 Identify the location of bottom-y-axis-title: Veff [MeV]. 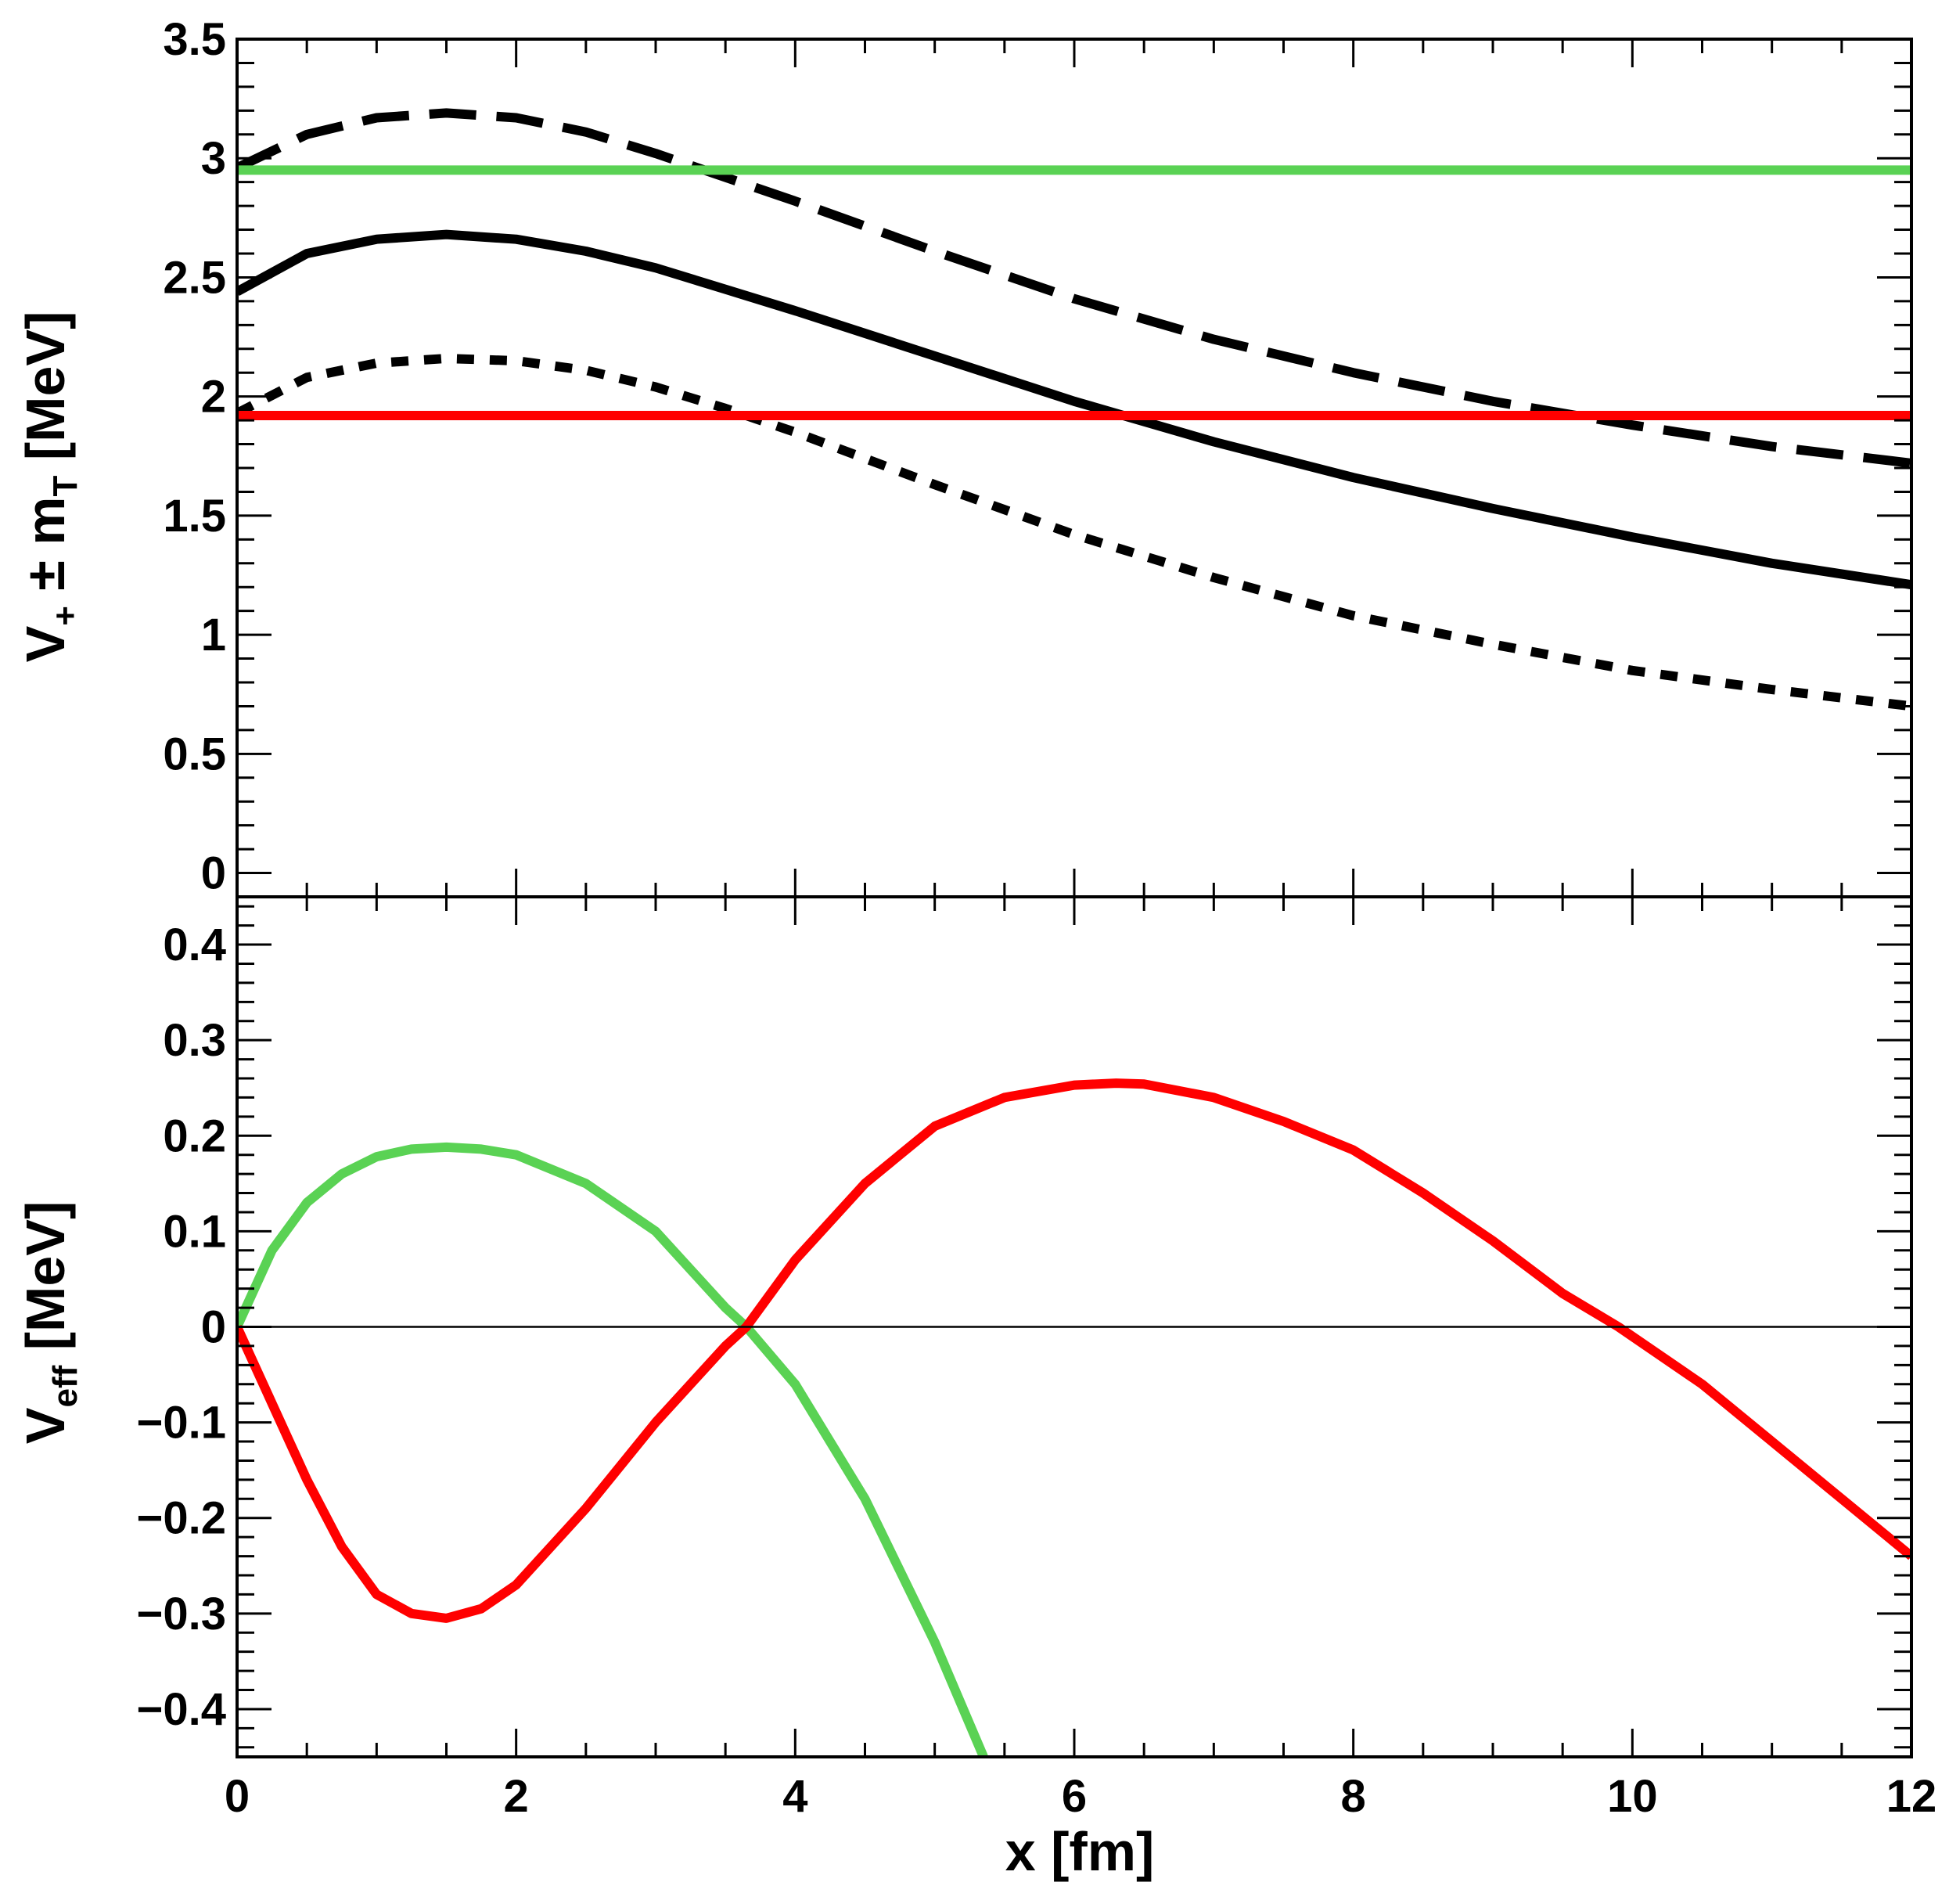
(50, 1322).